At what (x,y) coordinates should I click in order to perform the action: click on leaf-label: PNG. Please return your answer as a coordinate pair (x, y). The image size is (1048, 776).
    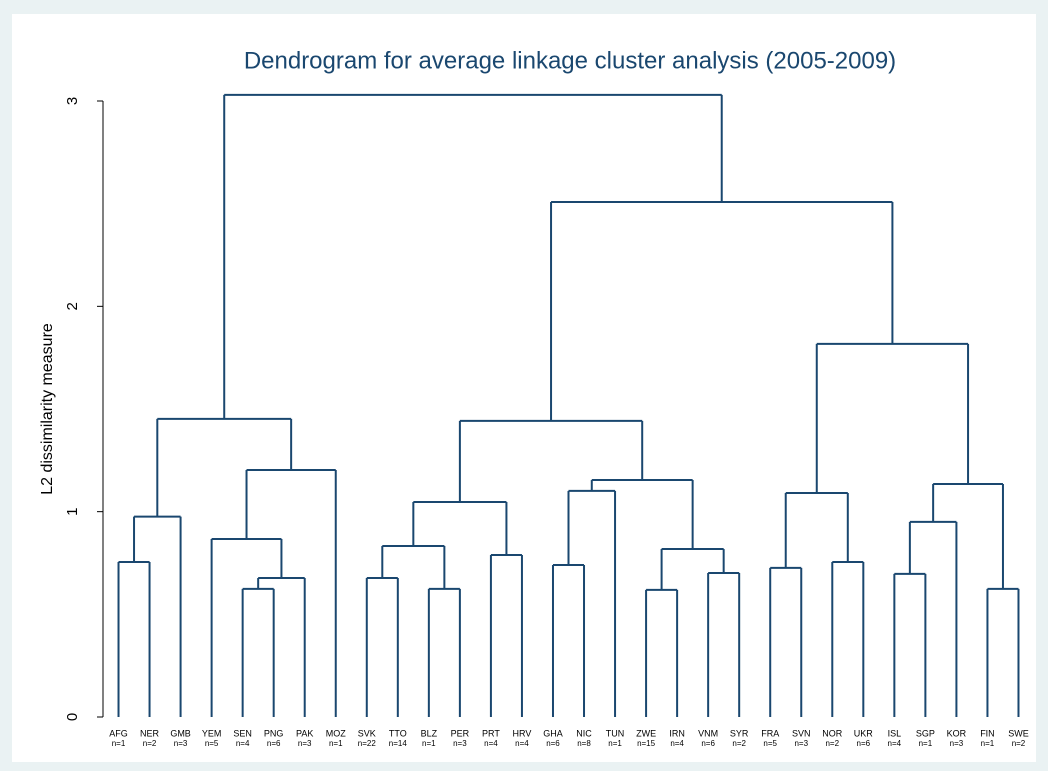
    Looking at the image, I should click on (274, 733).